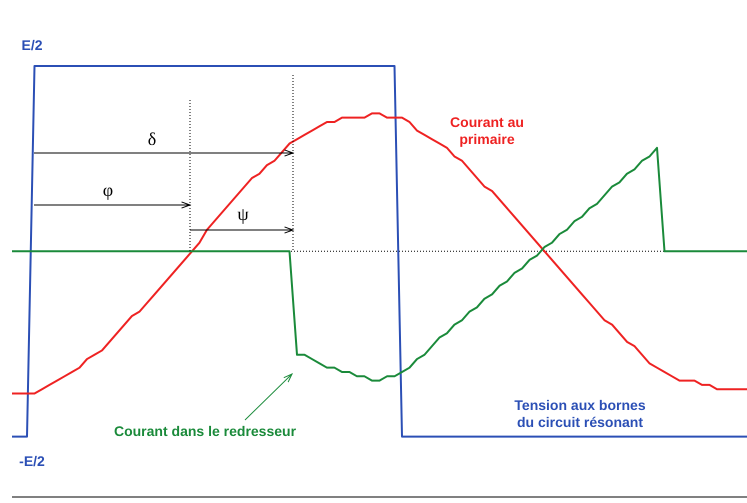  Describe the element at coordinates (108, 190) in the screenshot. I see `annotation: φ` at that location.